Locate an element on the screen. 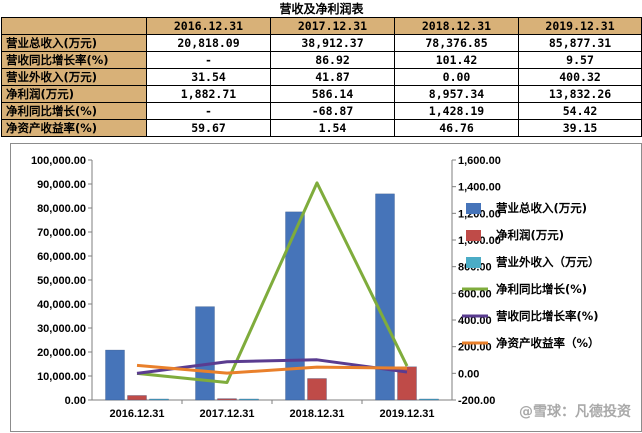 The height and width of the screenshot is (433, 642). right-tick-label: -200.00 is located at coordinates (476, 401).